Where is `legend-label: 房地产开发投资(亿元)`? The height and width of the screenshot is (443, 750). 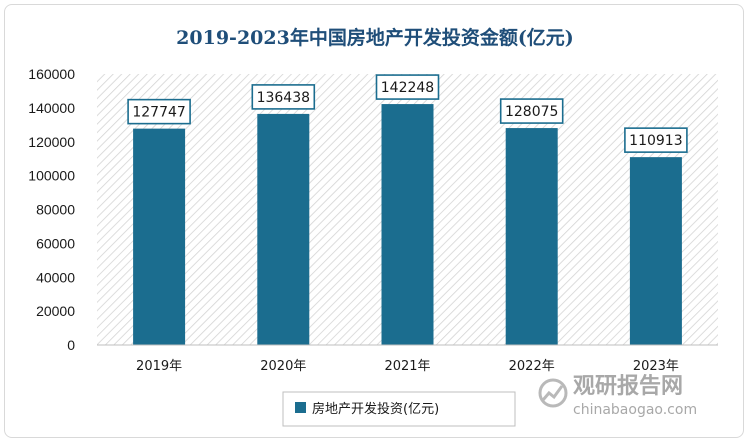
legend-label: 房地产开发投资(亿元) is located at coordinates (375, 409).